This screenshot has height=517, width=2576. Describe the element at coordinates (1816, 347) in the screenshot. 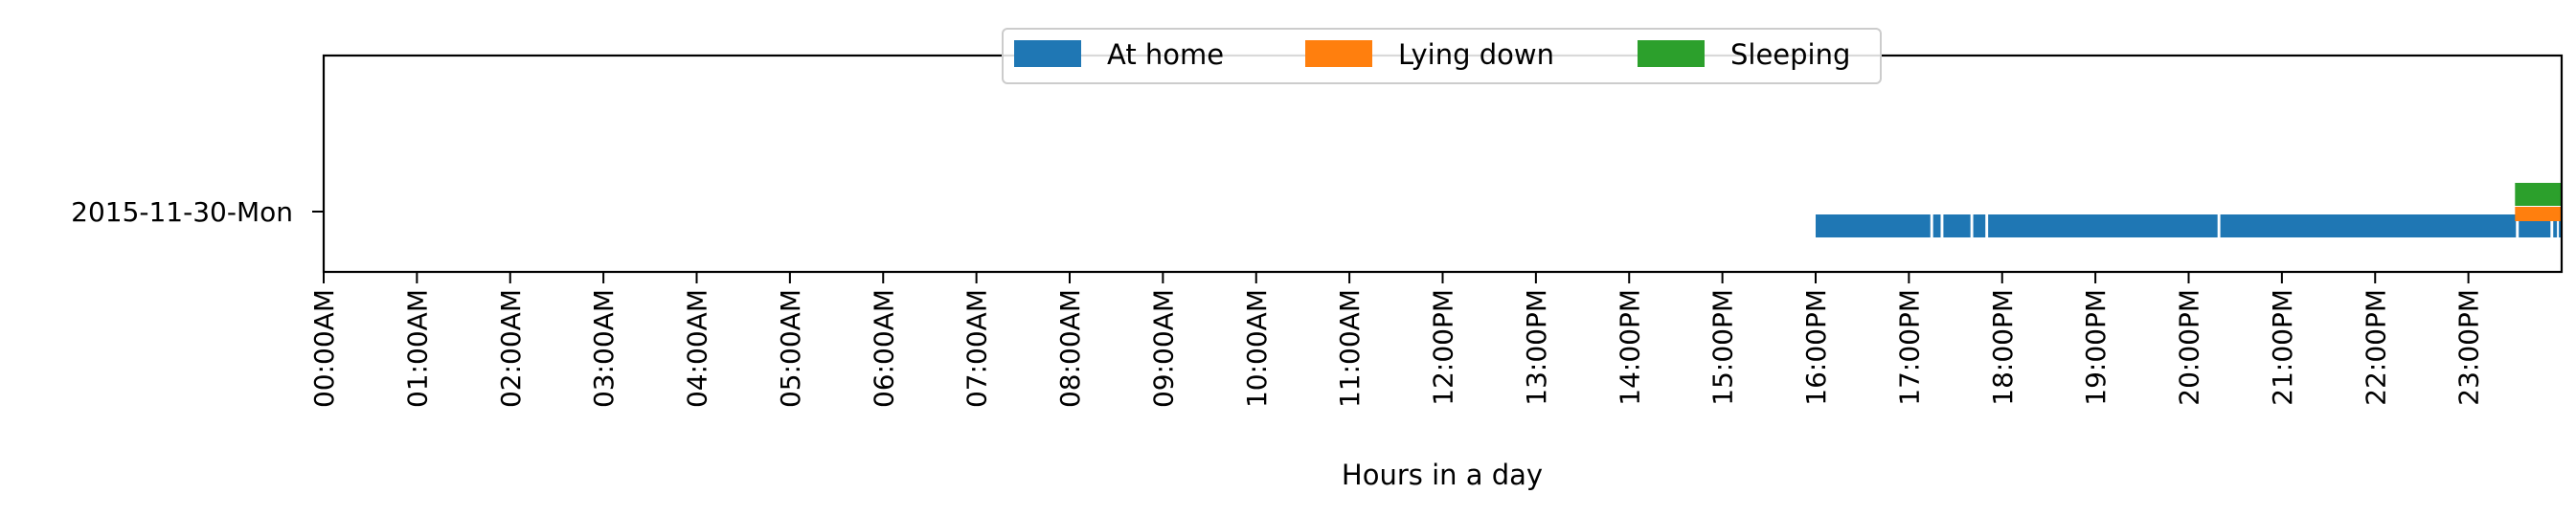

I see `x-tick-label: 16:00PM` at that location.